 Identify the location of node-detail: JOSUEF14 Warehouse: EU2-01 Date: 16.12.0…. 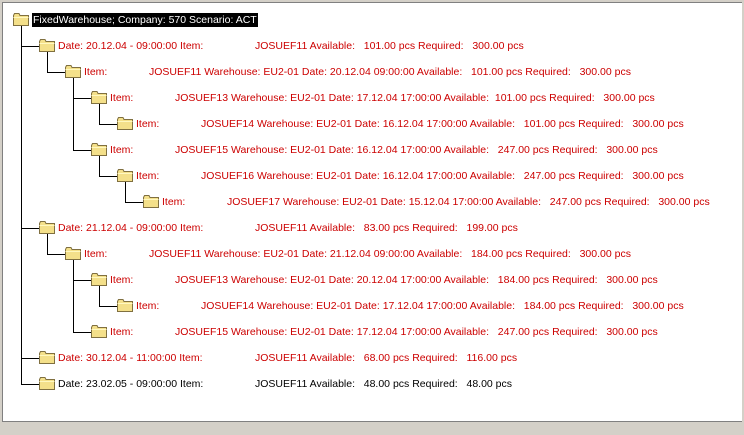
(442, 124).